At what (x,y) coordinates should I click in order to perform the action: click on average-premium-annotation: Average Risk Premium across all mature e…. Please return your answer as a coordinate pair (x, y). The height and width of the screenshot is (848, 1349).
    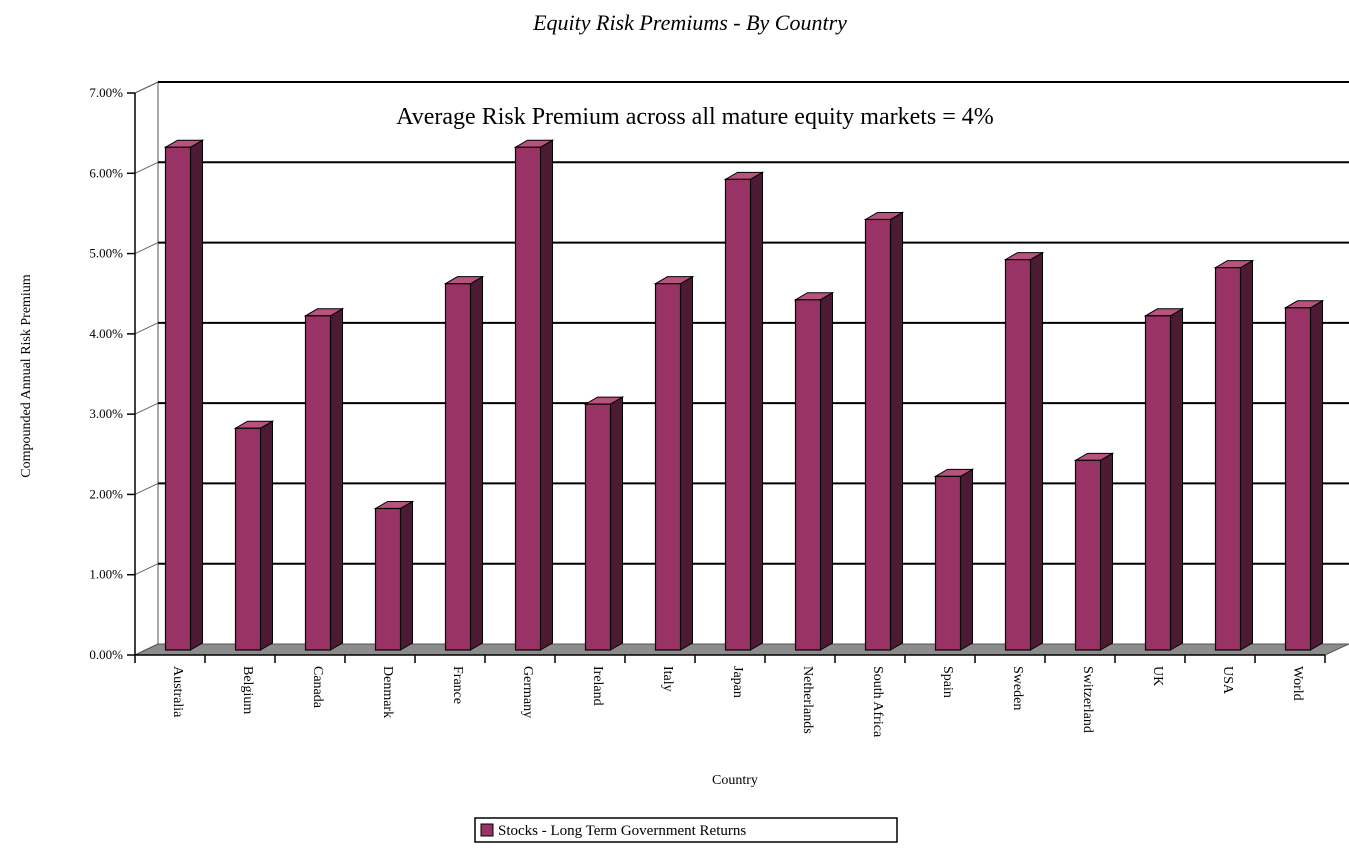
    Looking at the image, I should click on (695, 117).